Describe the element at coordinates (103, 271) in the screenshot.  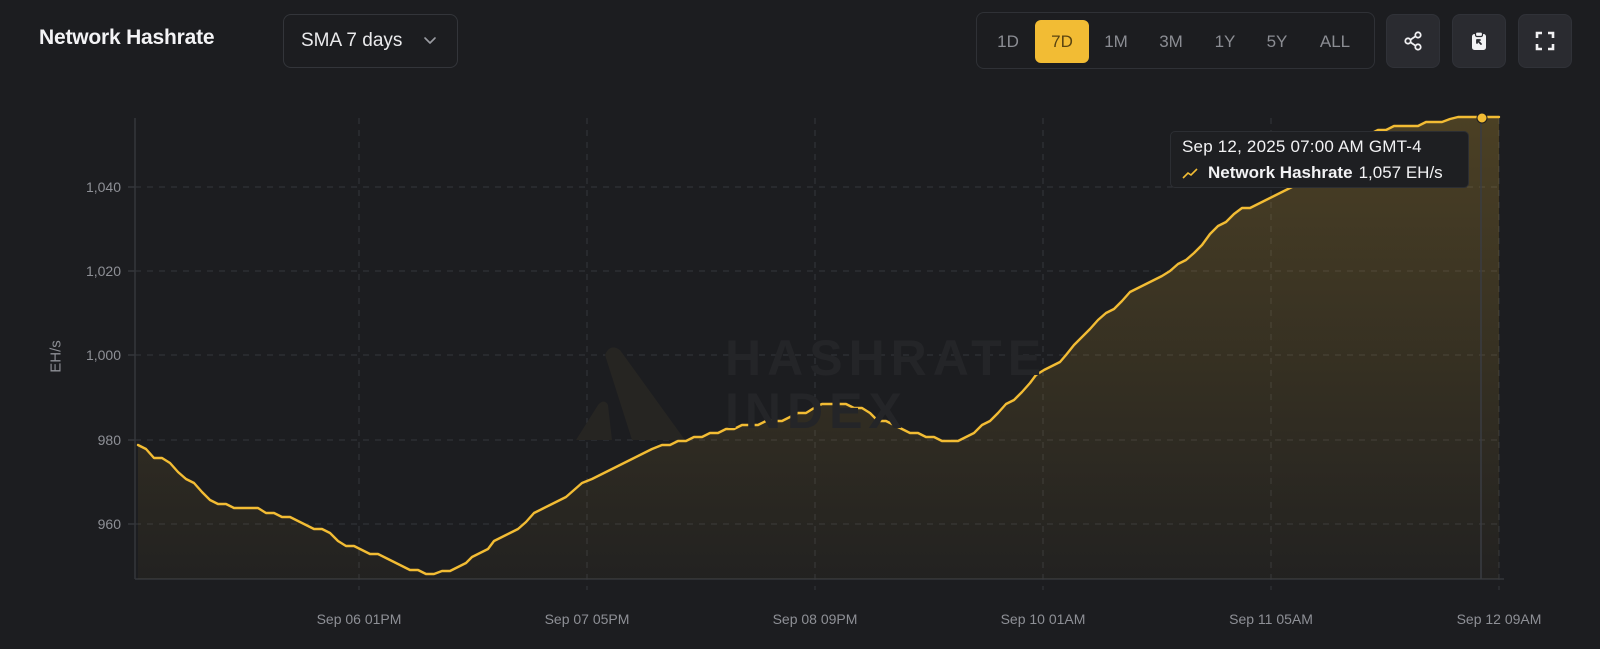
I see `y-tick: 1,020` at that location.